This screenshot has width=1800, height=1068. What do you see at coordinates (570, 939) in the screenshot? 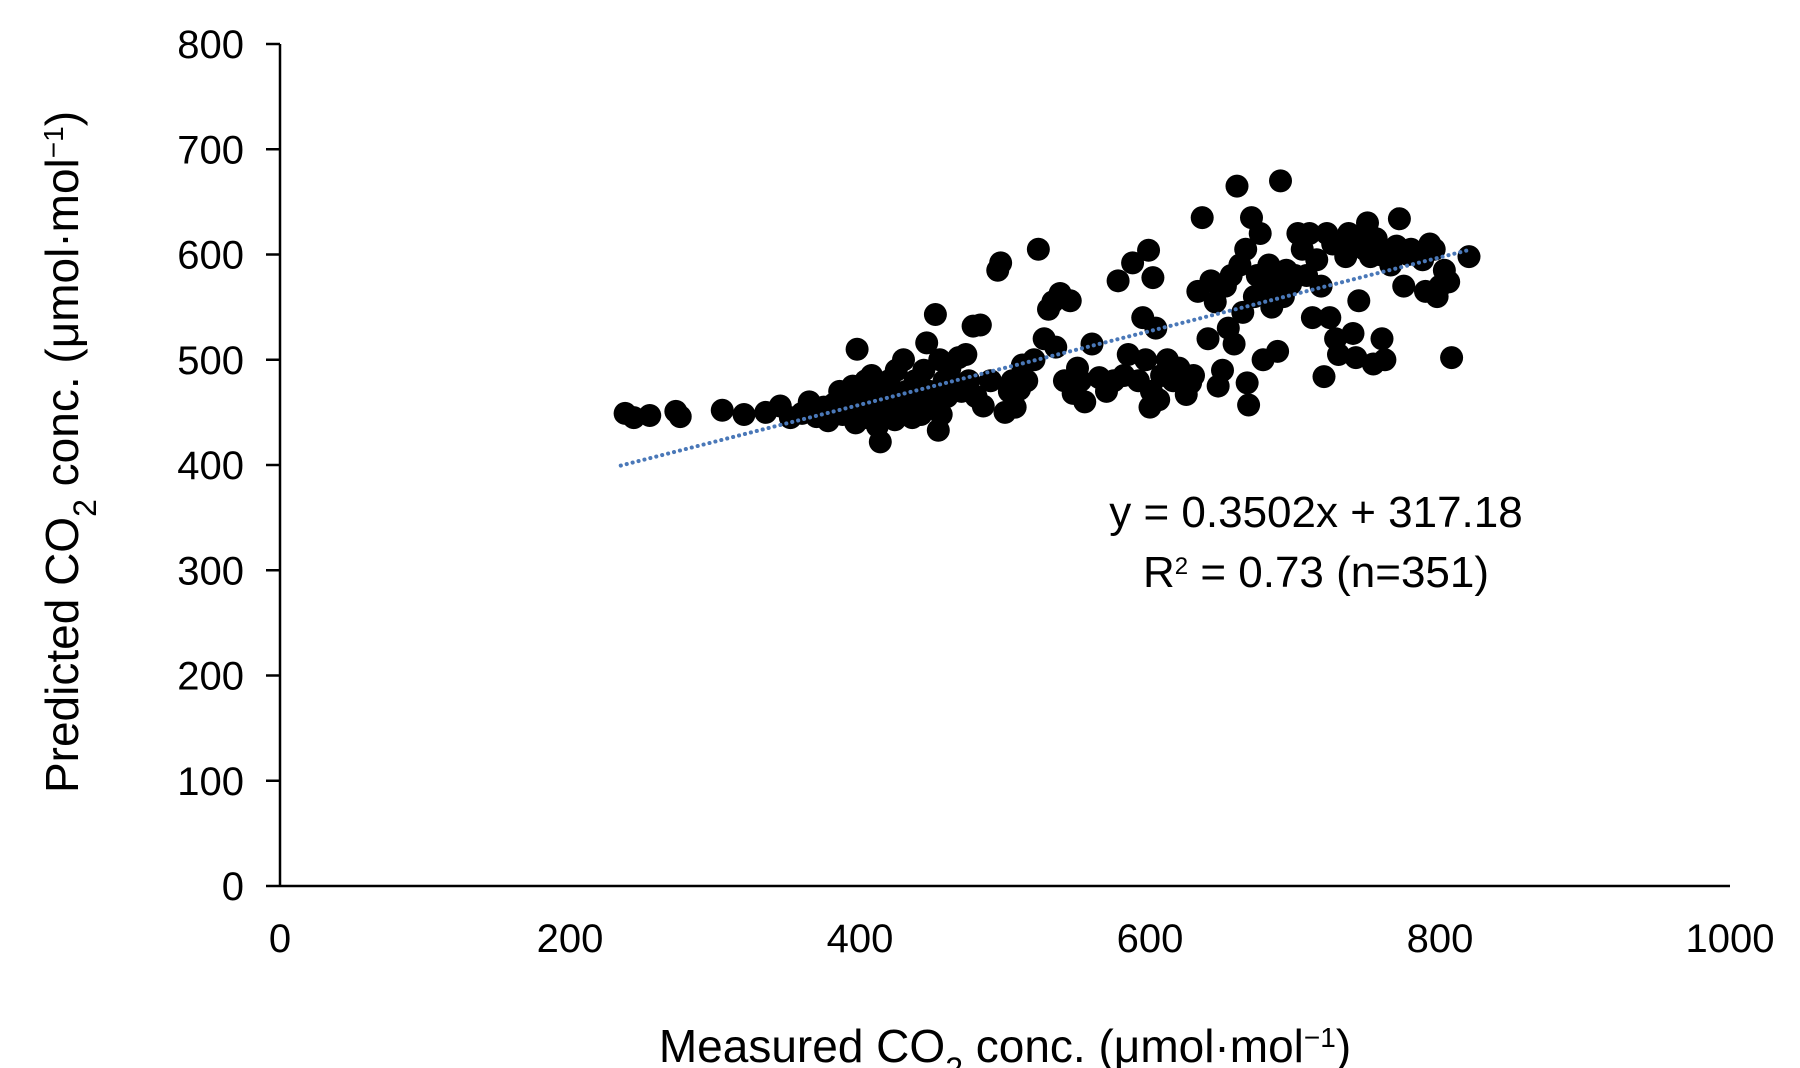
I see `x-tick-label: 200` at bounding box center [570, 939].